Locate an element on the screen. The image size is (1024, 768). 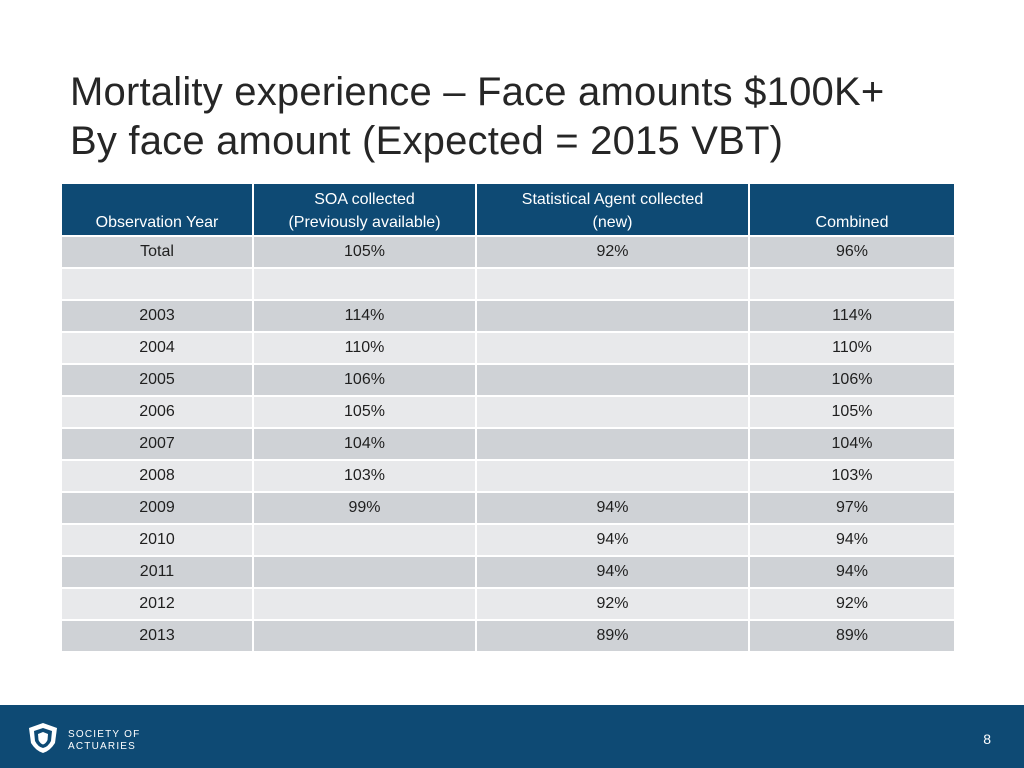
logo-line-2: ACTUARIES is located at coordinates (102, 746).